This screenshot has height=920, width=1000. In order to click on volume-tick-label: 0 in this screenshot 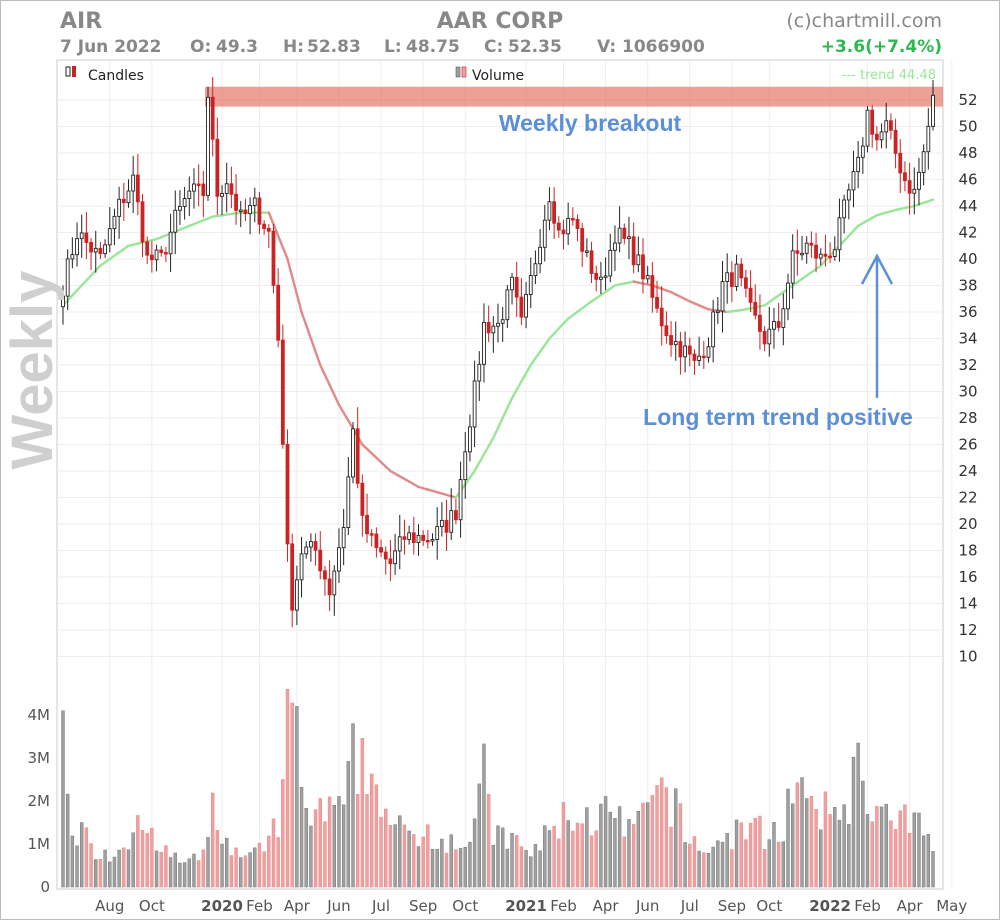, I will do `click(45, 887)`.